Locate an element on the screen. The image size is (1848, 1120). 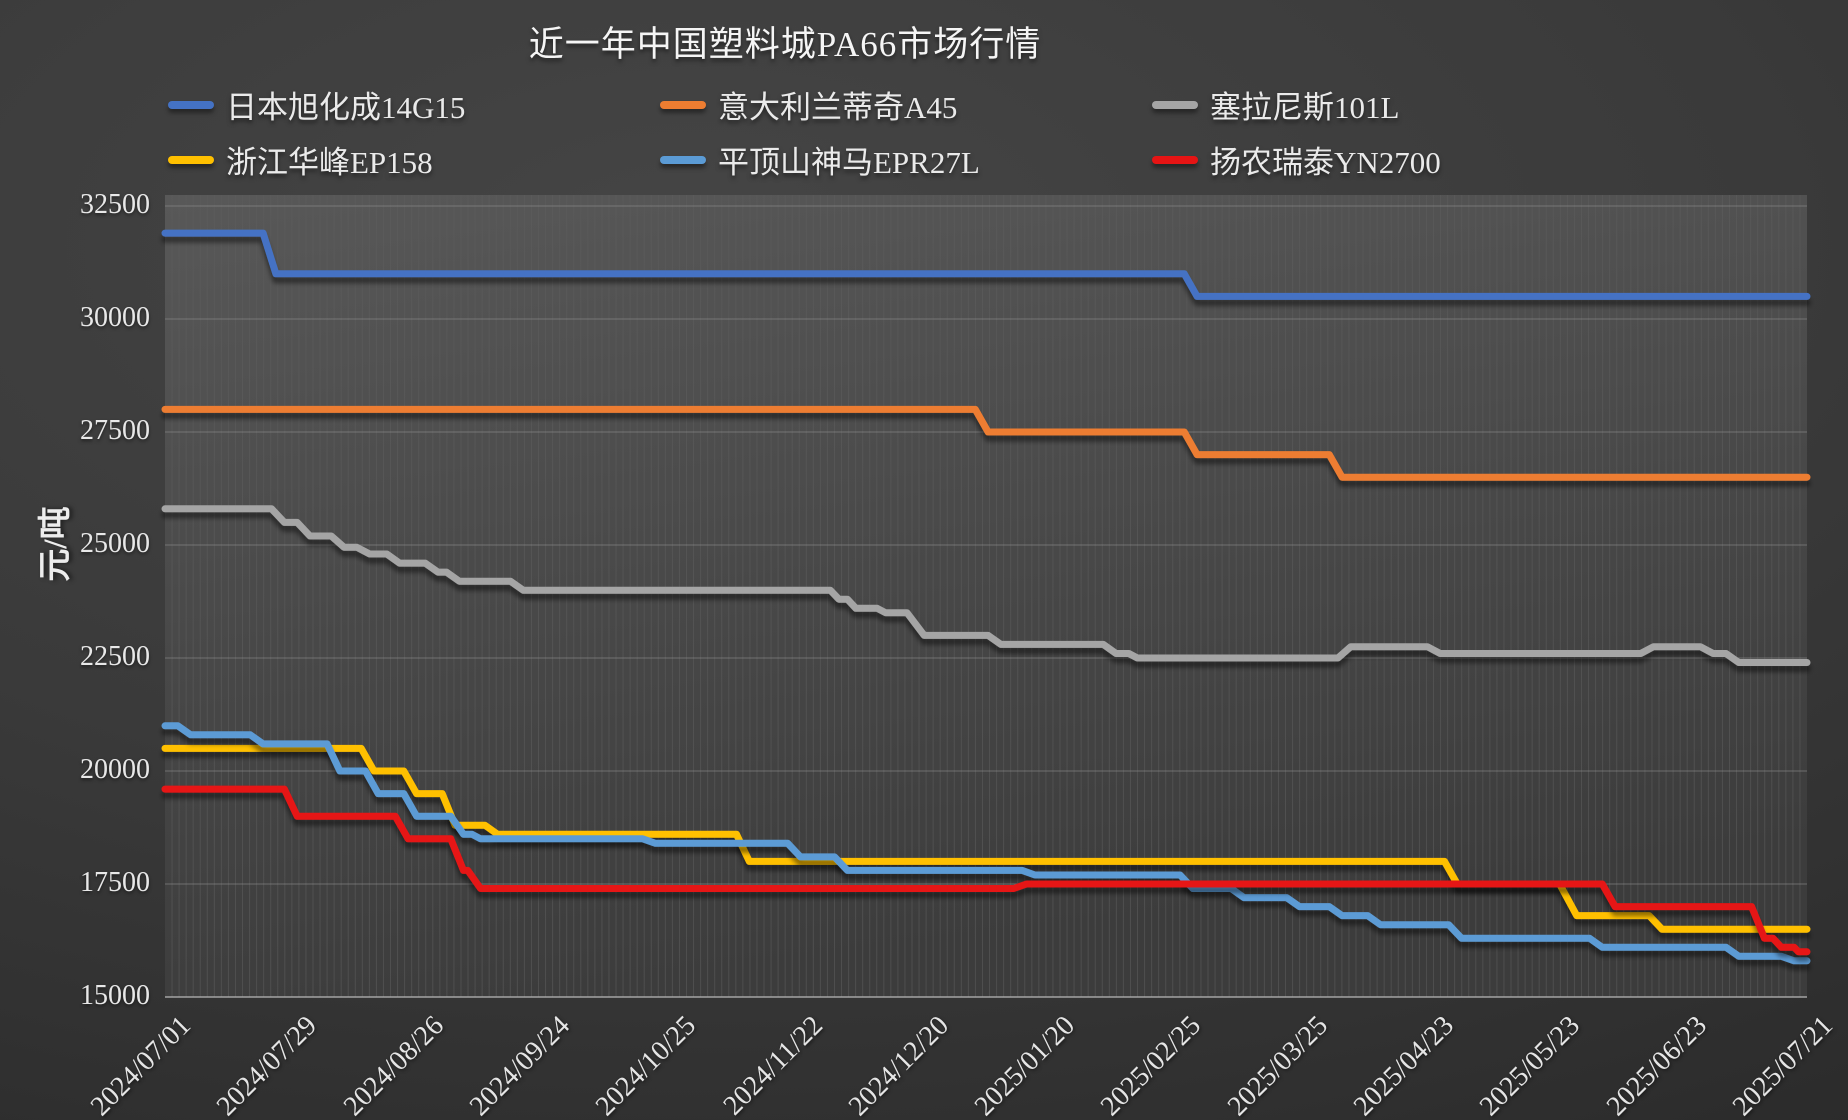
legend-label: 日本旭化成14G15 is located at coordinates (346, 107).